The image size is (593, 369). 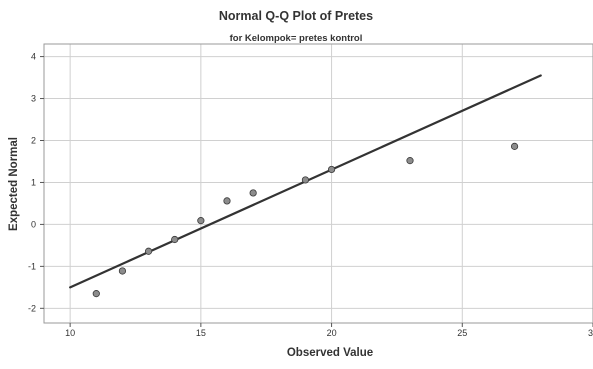 What do you see at coordinates (14, 184) in the screenshot?
I see `y-axis-label: Expected Normal` at bounding box center [14, 184].